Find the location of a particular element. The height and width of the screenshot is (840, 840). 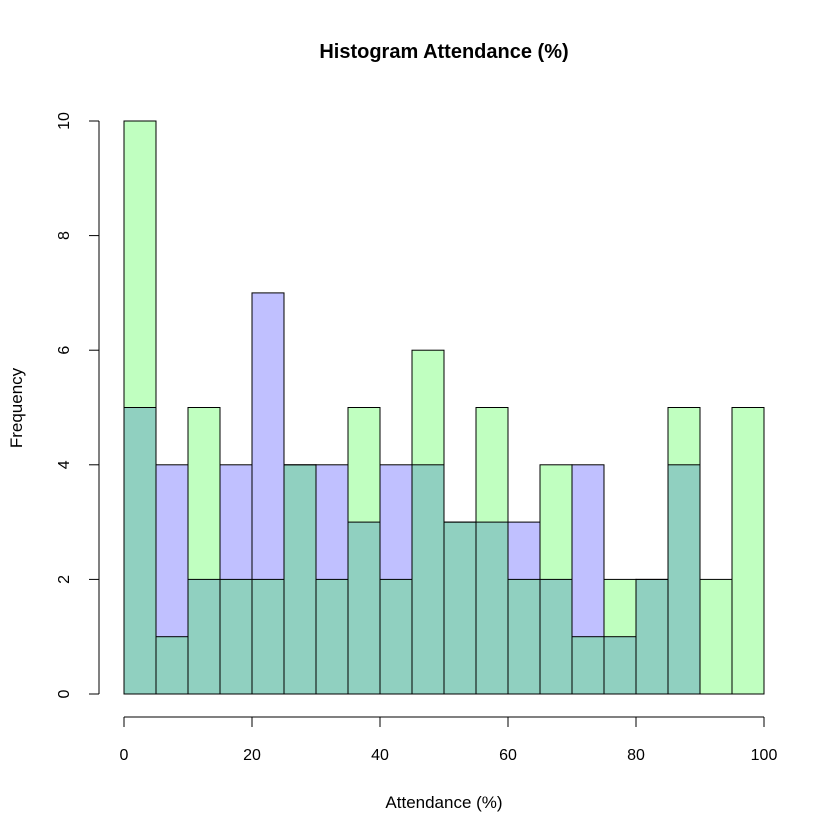

x-tick-label-3: 60 is located at coordinates (508, 755).